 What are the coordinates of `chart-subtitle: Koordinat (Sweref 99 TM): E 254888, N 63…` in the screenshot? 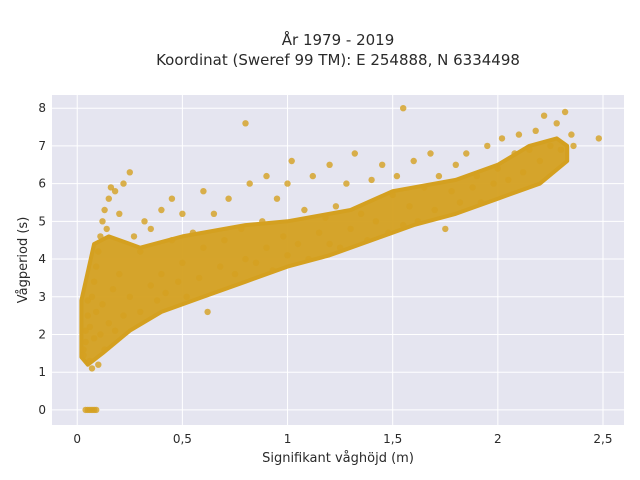 It's located at (338, 60).